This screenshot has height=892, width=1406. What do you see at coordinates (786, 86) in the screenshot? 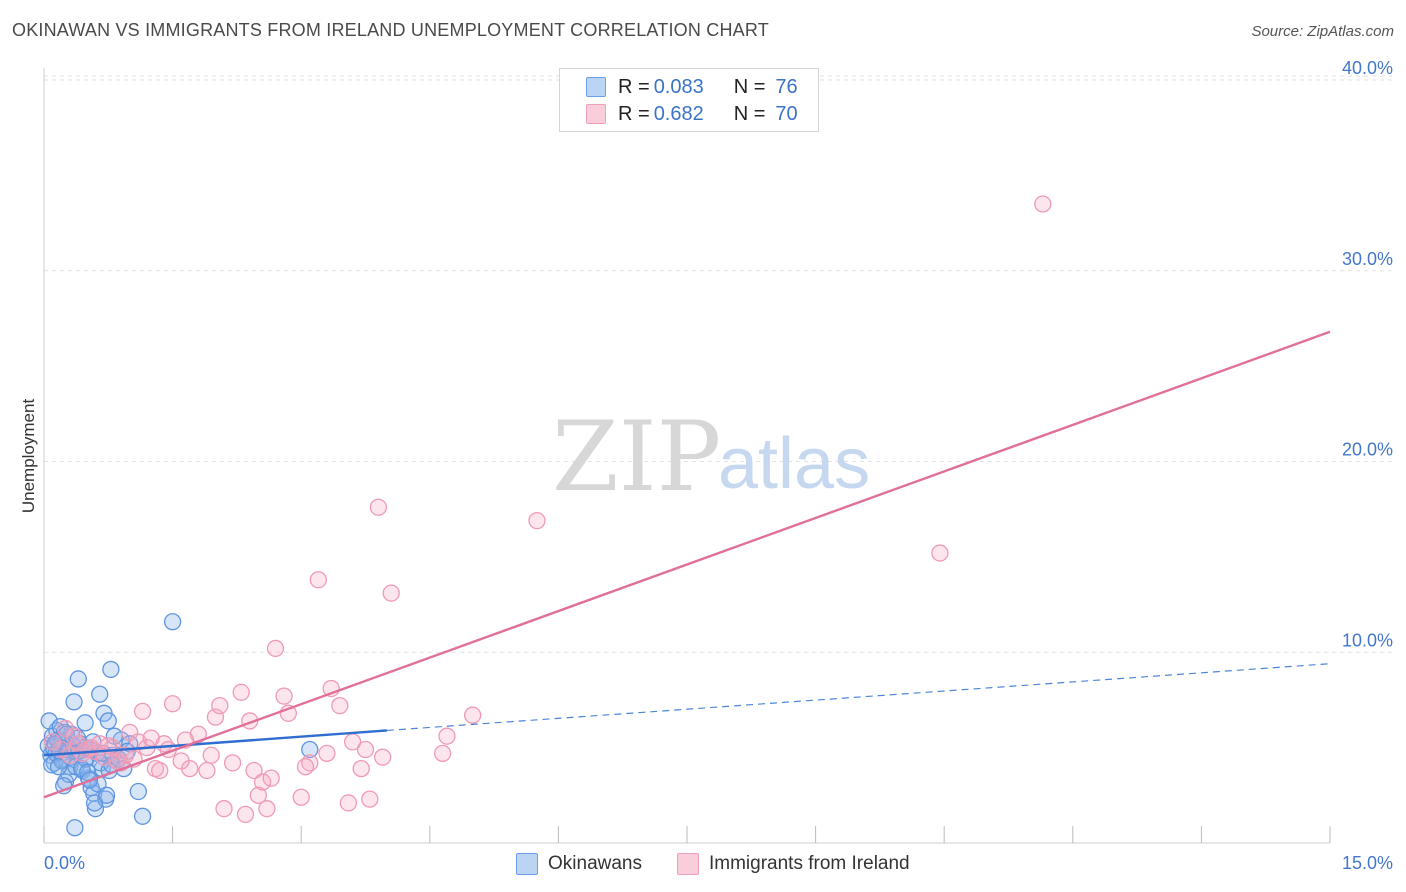
I see `legend-n-value: 76` at bounding box center [786, 86].